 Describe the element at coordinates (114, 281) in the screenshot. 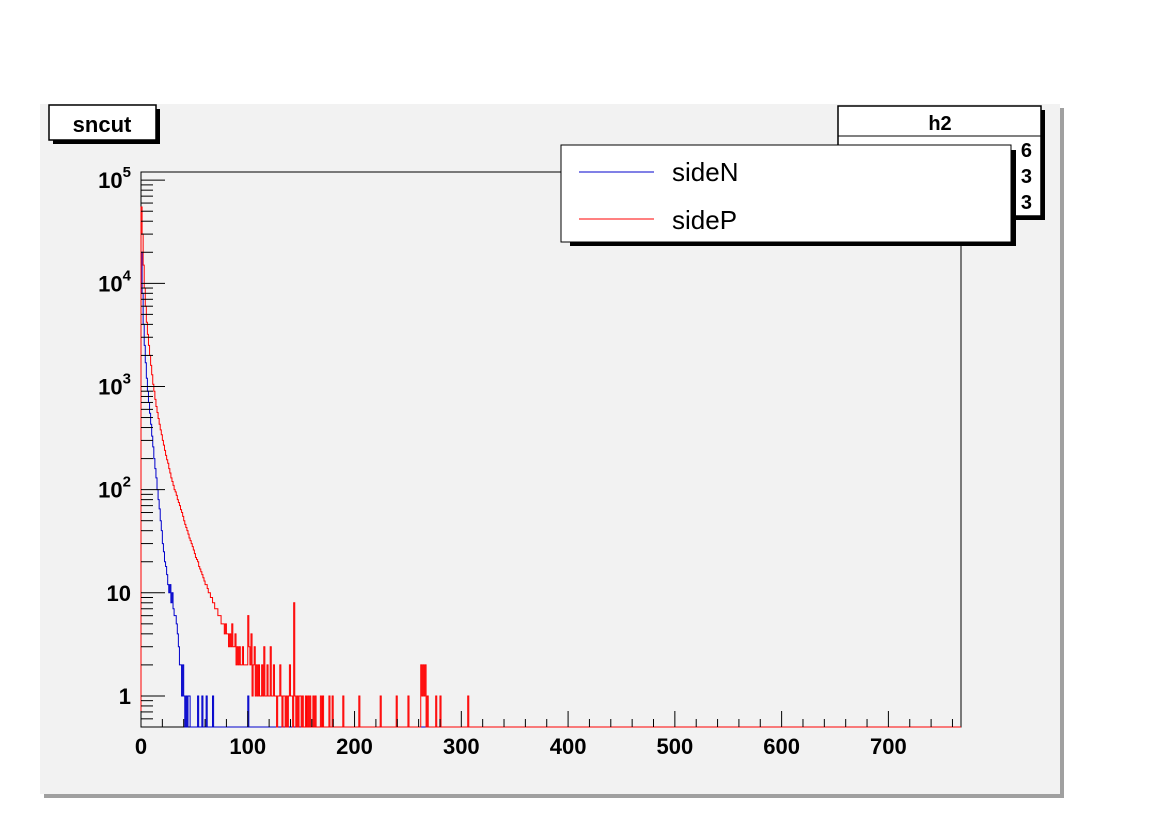

I see `y-tick-label: 10⁴` at that location.